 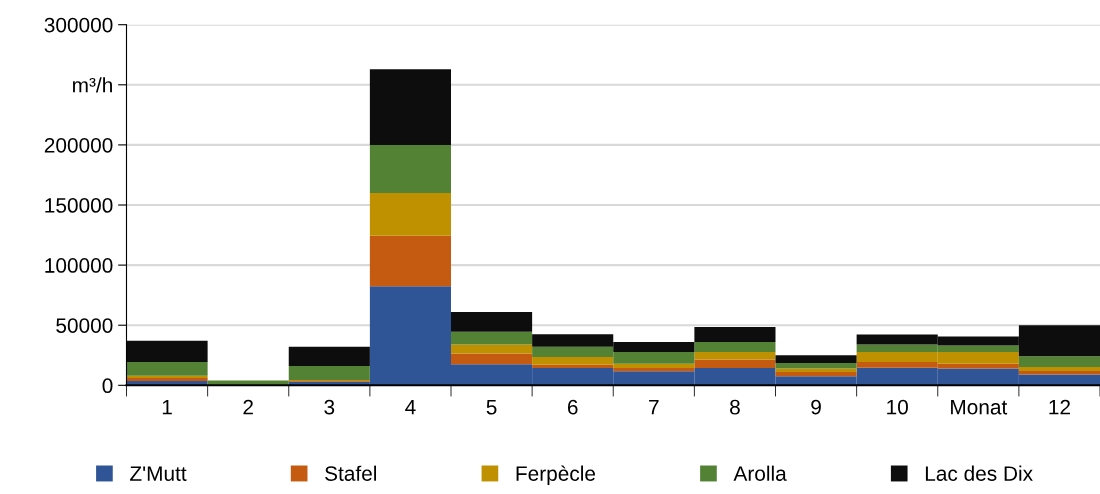 I want to click on legend-label: Lac des Dix, so click(x=979, y=473).